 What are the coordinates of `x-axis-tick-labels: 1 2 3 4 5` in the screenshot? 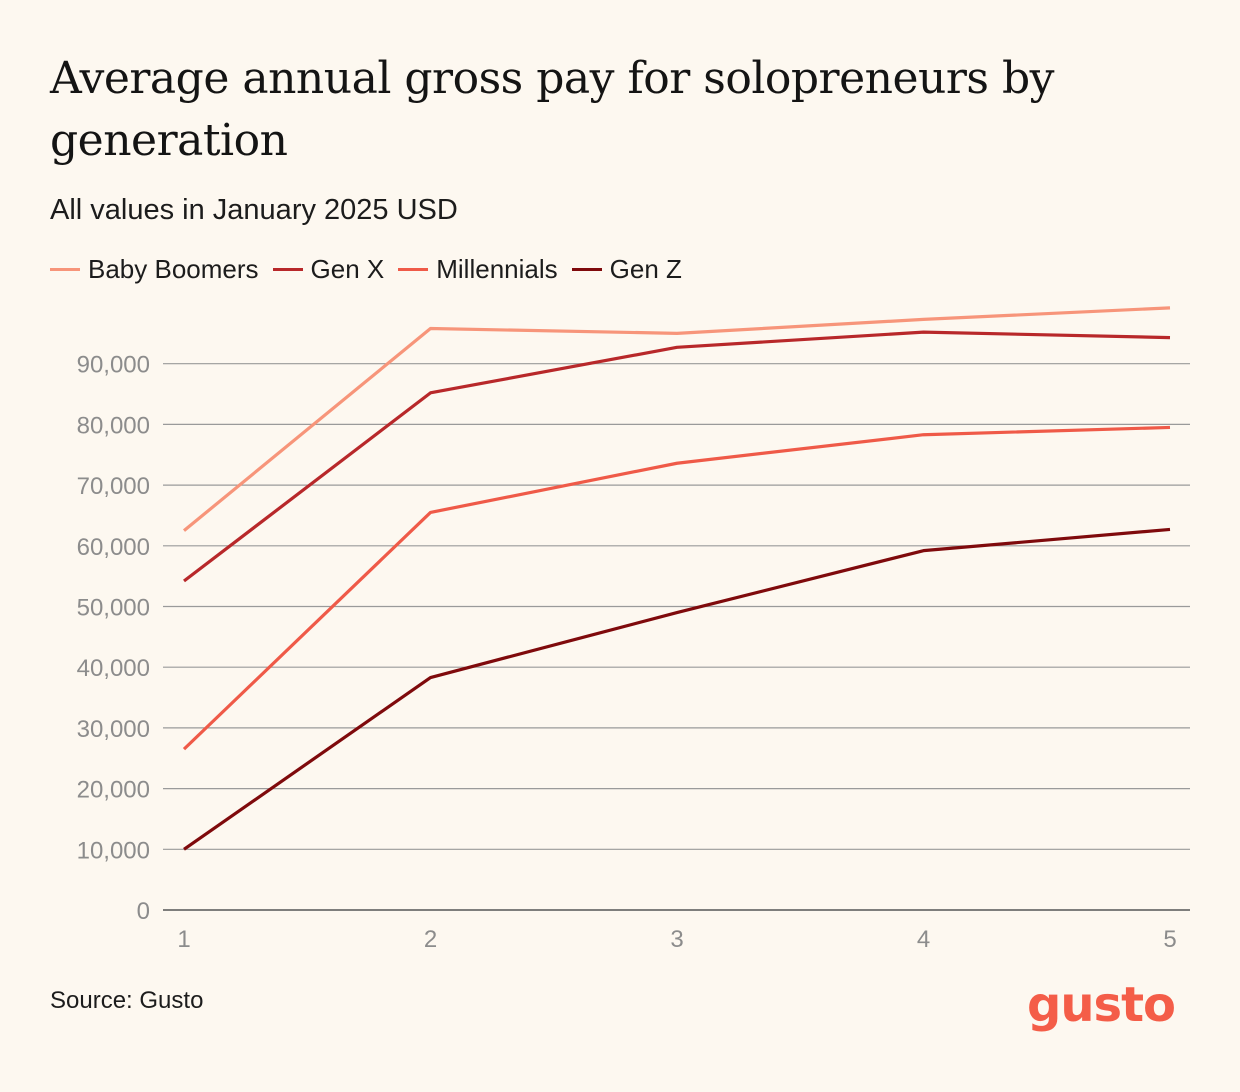 It's located at (676, 939).